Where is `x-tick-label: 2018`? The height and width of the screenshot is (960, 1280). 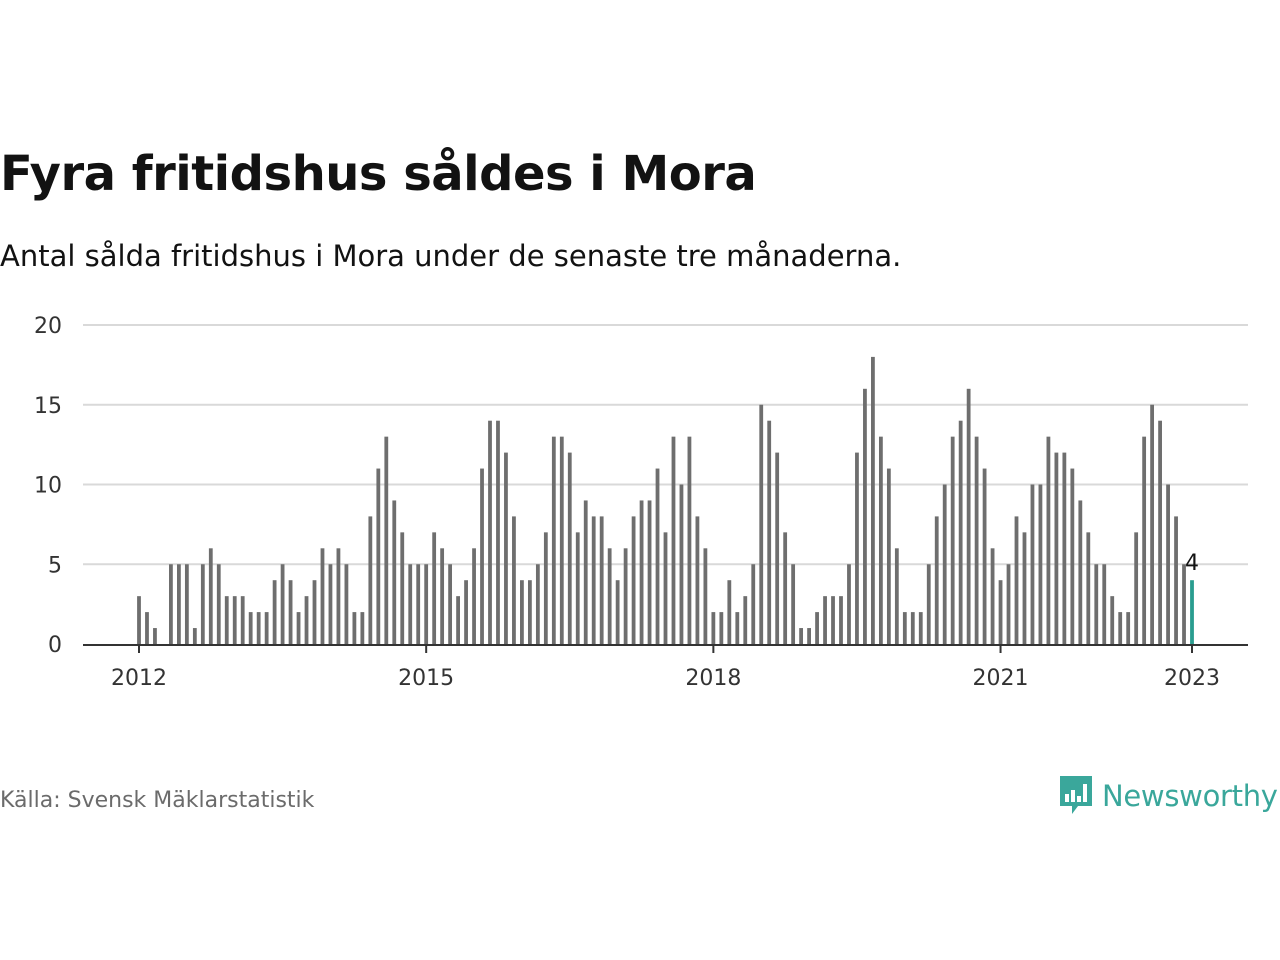
x-tick-label: 2018 is located at coordinates (713, 678).